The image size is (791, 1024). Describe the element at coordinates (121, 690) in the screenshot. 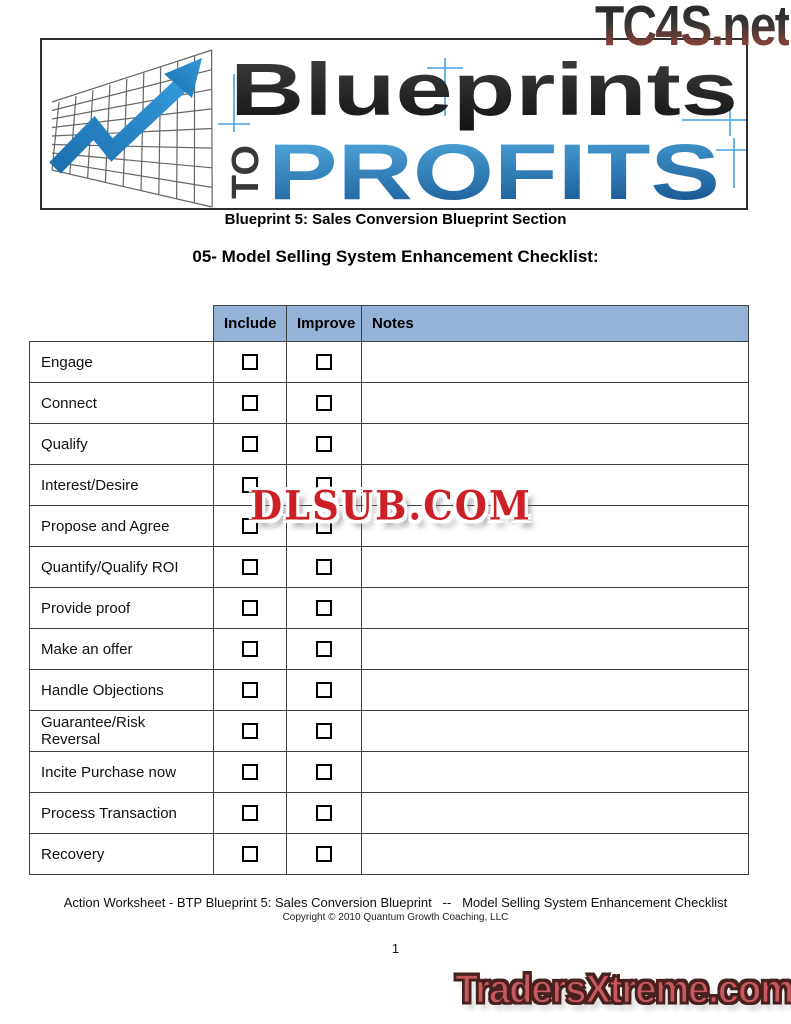

I see `row-label: Handle Objections` at that location.